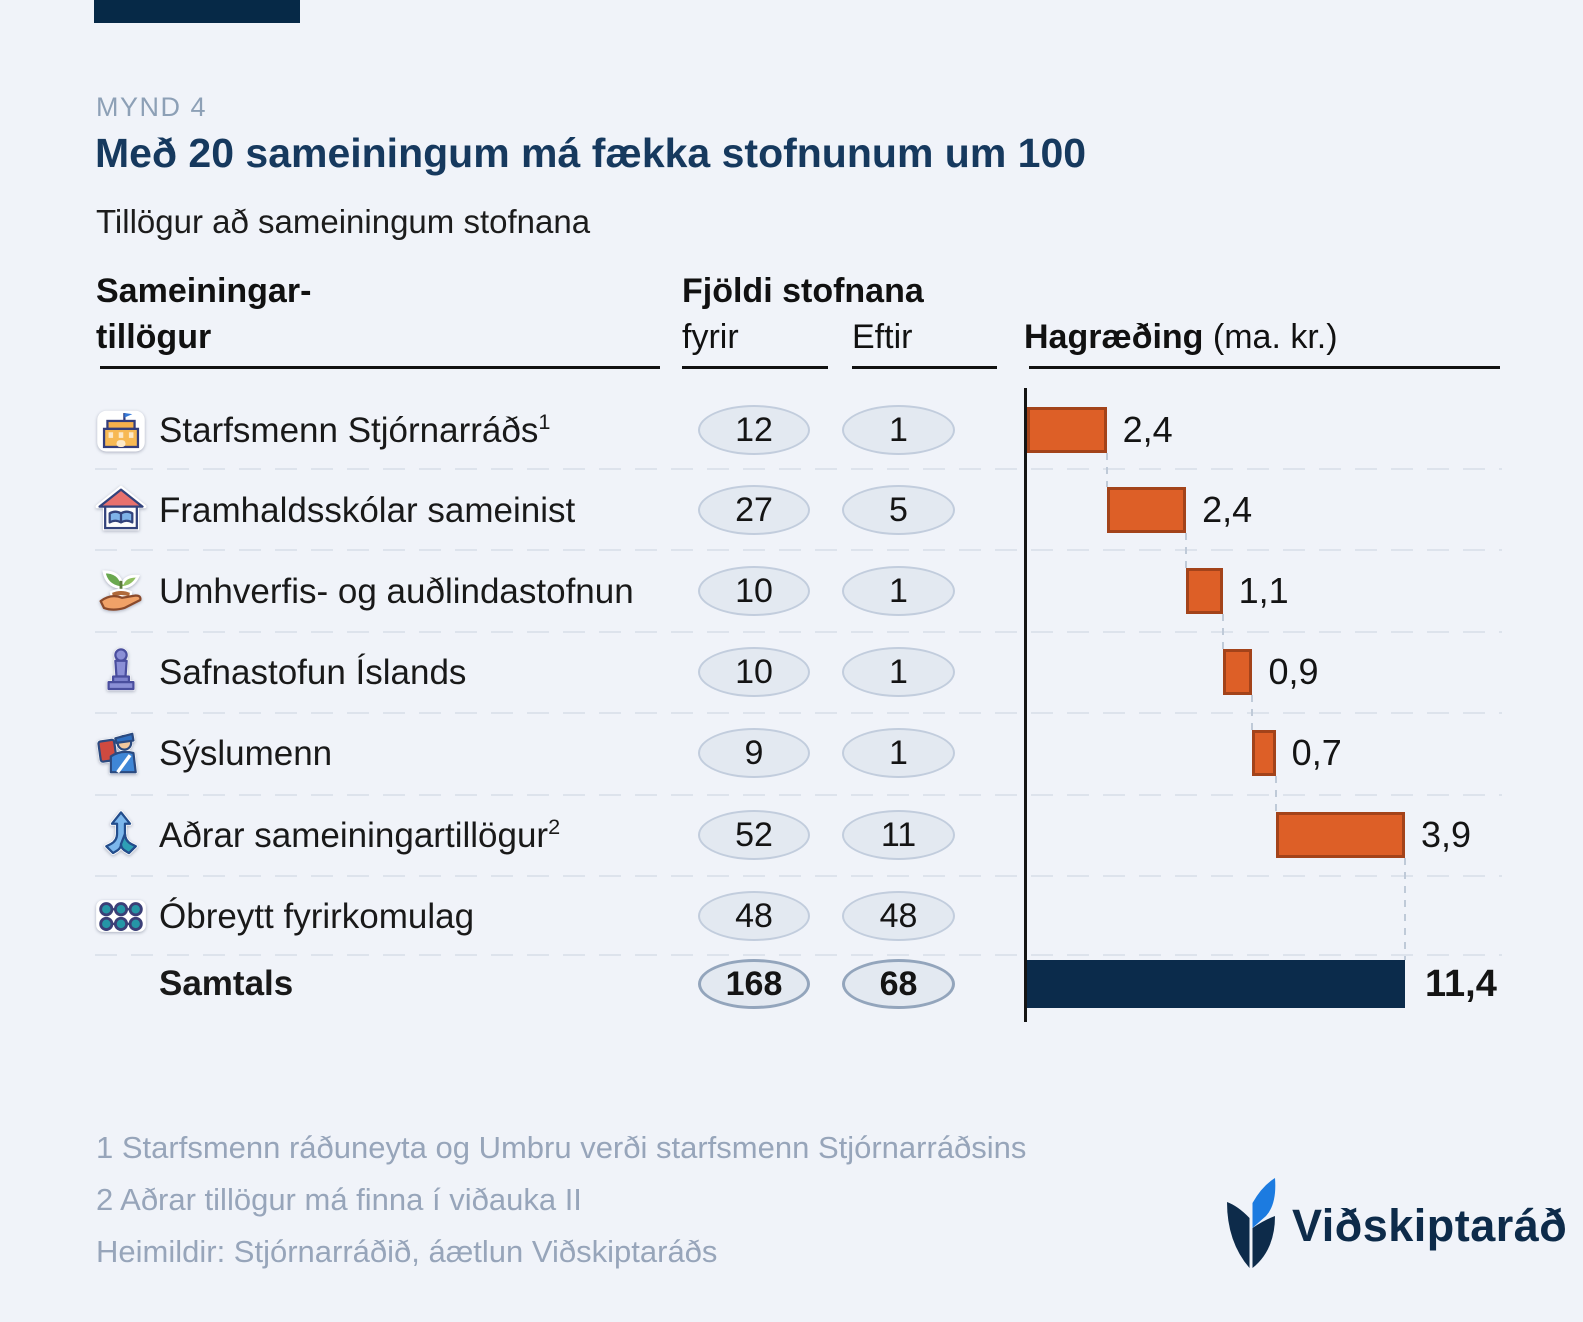 This screenshot has width=1583, height=1322. I want to click on bar-value-label: 0,9, so click(1293, 671).